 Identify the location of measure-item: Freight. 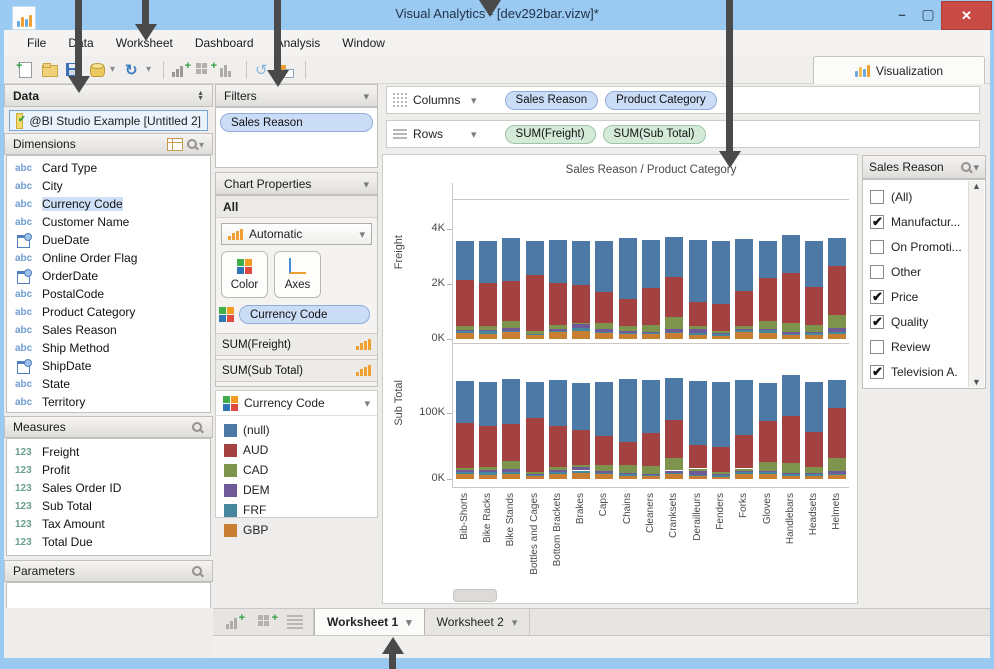
(108, 452).